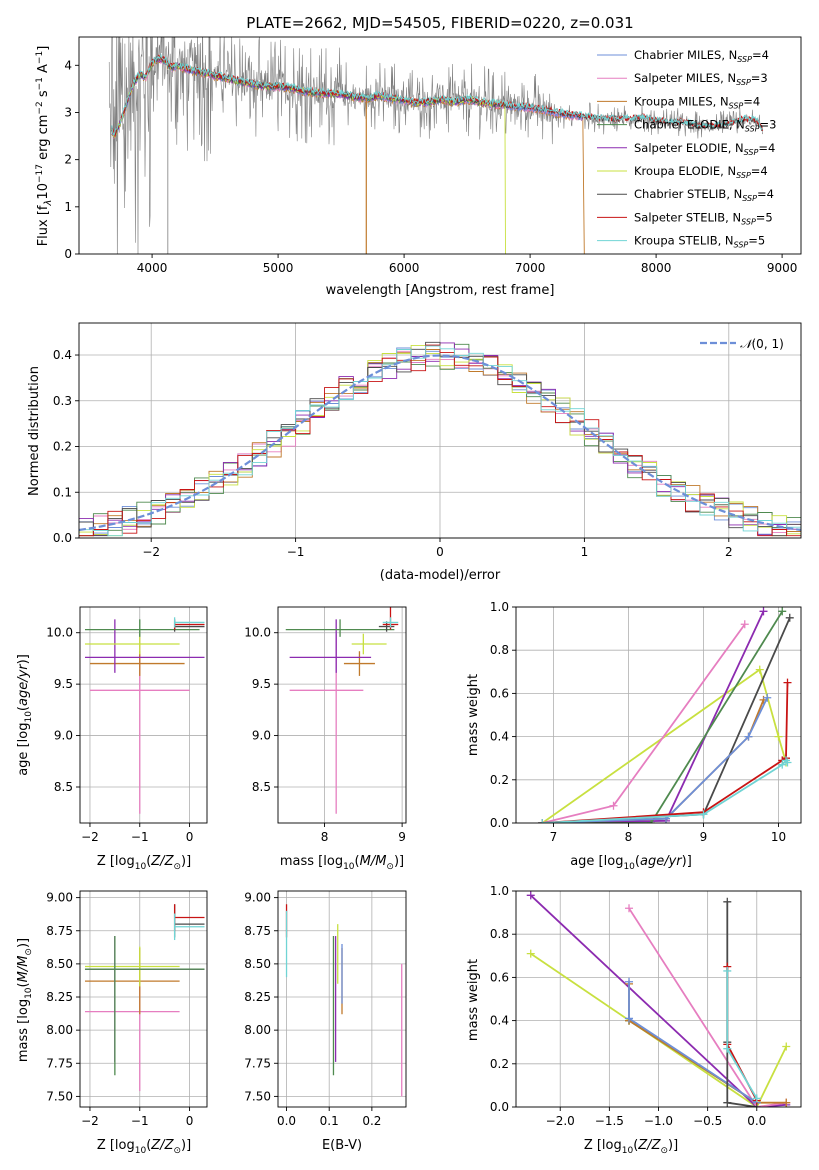 This screenshot has width=819, height=1170. I want to click on weight-line-salp_miles, so click(707, 1007).